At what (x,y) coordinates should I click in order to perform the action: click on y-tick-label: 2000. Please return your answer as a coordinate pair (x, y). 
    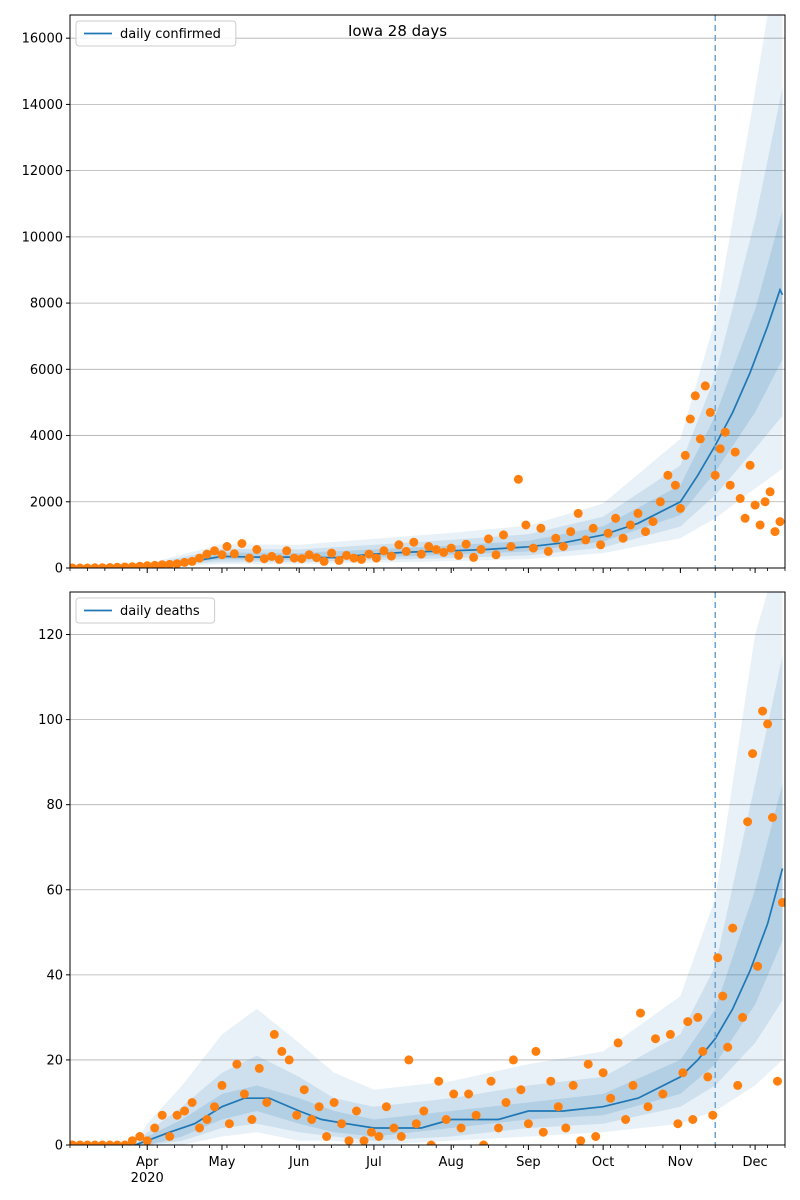
    Looking at the image, I should click on (46, 502).